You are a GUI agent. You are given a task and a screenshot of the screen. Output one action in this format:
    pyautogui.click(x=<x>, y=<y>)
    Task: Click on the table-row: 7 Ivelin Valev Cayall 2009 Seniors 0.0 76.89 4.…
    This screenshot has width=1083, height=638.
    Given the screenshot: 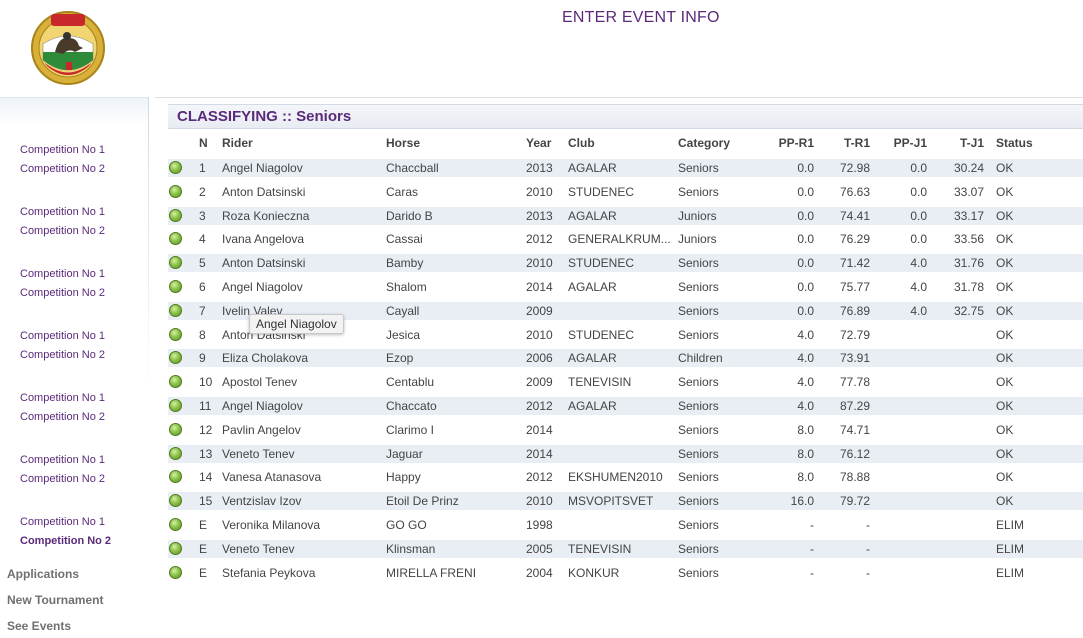 What is the action you would take?
    pyautogui.click(x=625, y=310)
    